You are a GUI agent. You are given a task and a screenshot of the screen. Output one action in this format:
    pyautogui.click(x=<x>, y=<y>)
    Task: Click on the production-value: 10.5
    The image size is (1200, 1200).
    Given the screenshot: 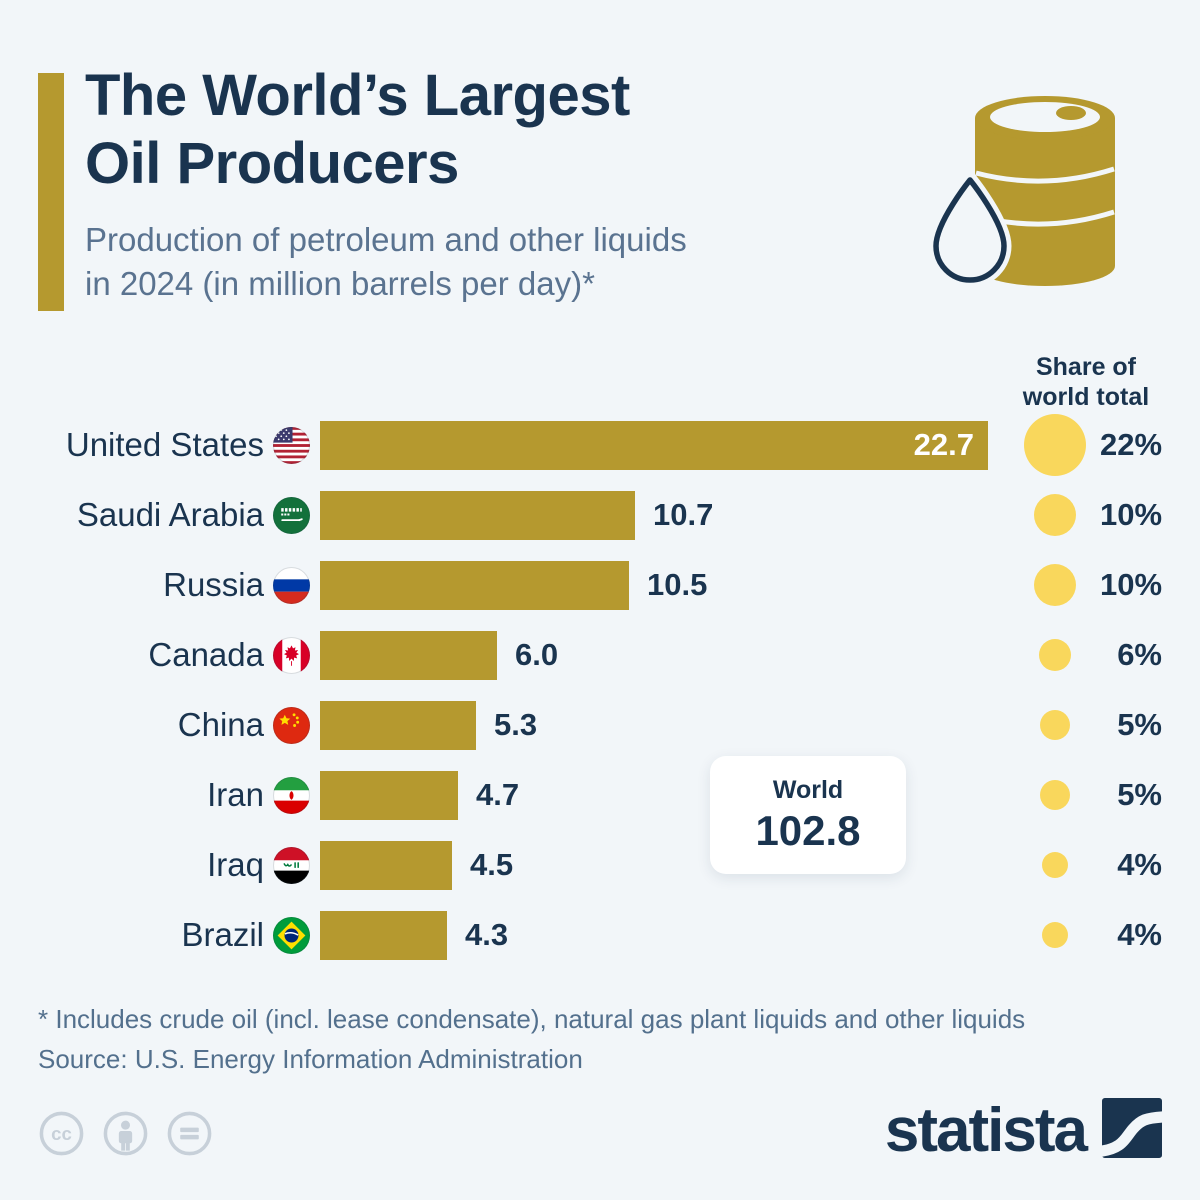 What is the action you would take?
    pyautogui.click(x=677, y=584)
    